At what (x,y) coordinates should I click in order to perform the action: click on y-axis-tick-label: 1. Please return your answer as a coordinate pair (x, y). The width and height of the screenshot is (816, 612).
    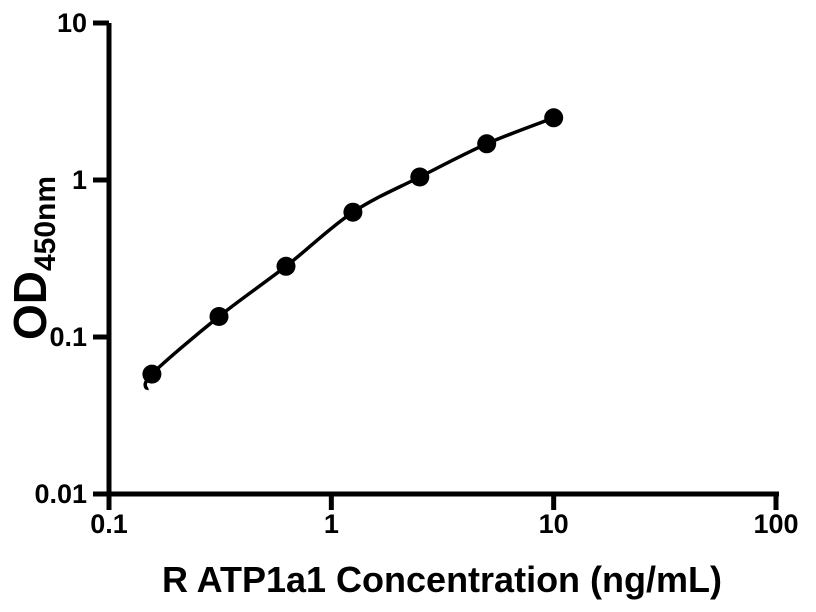
    Looking at the image, I should click on (79, 180).